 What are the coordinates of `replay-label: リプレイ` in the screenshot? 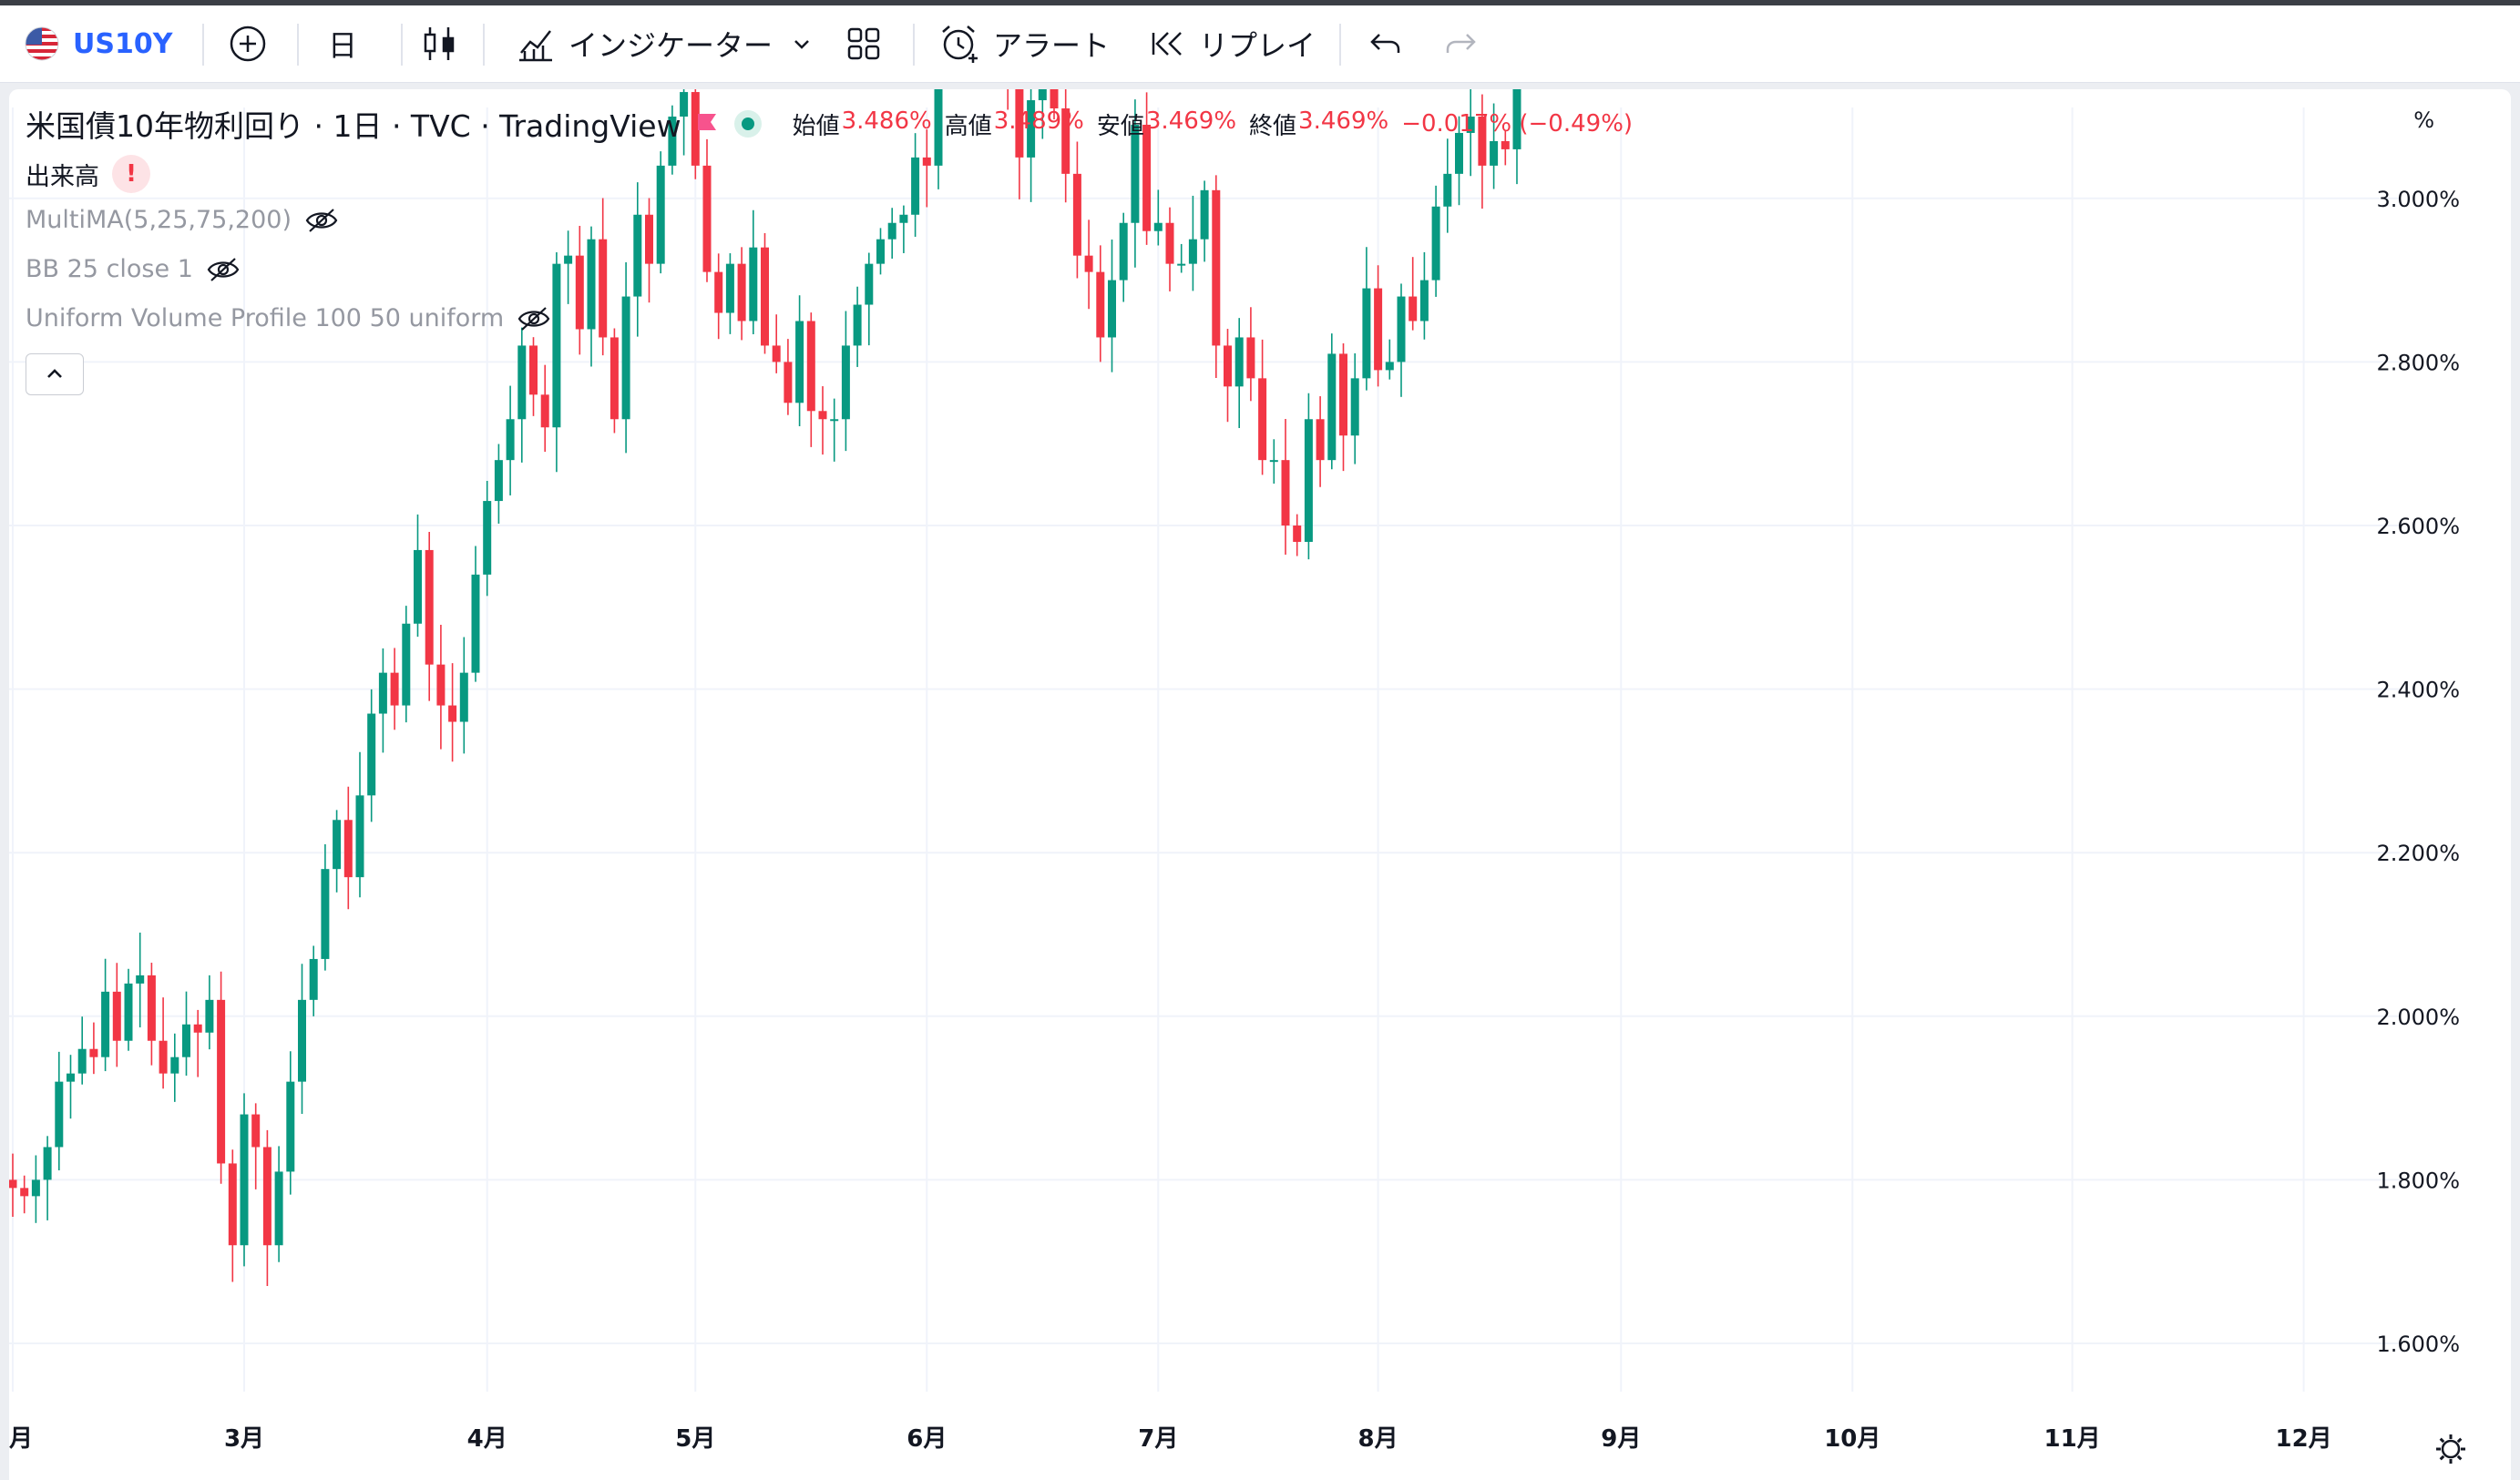 It's located at (1258, 45).